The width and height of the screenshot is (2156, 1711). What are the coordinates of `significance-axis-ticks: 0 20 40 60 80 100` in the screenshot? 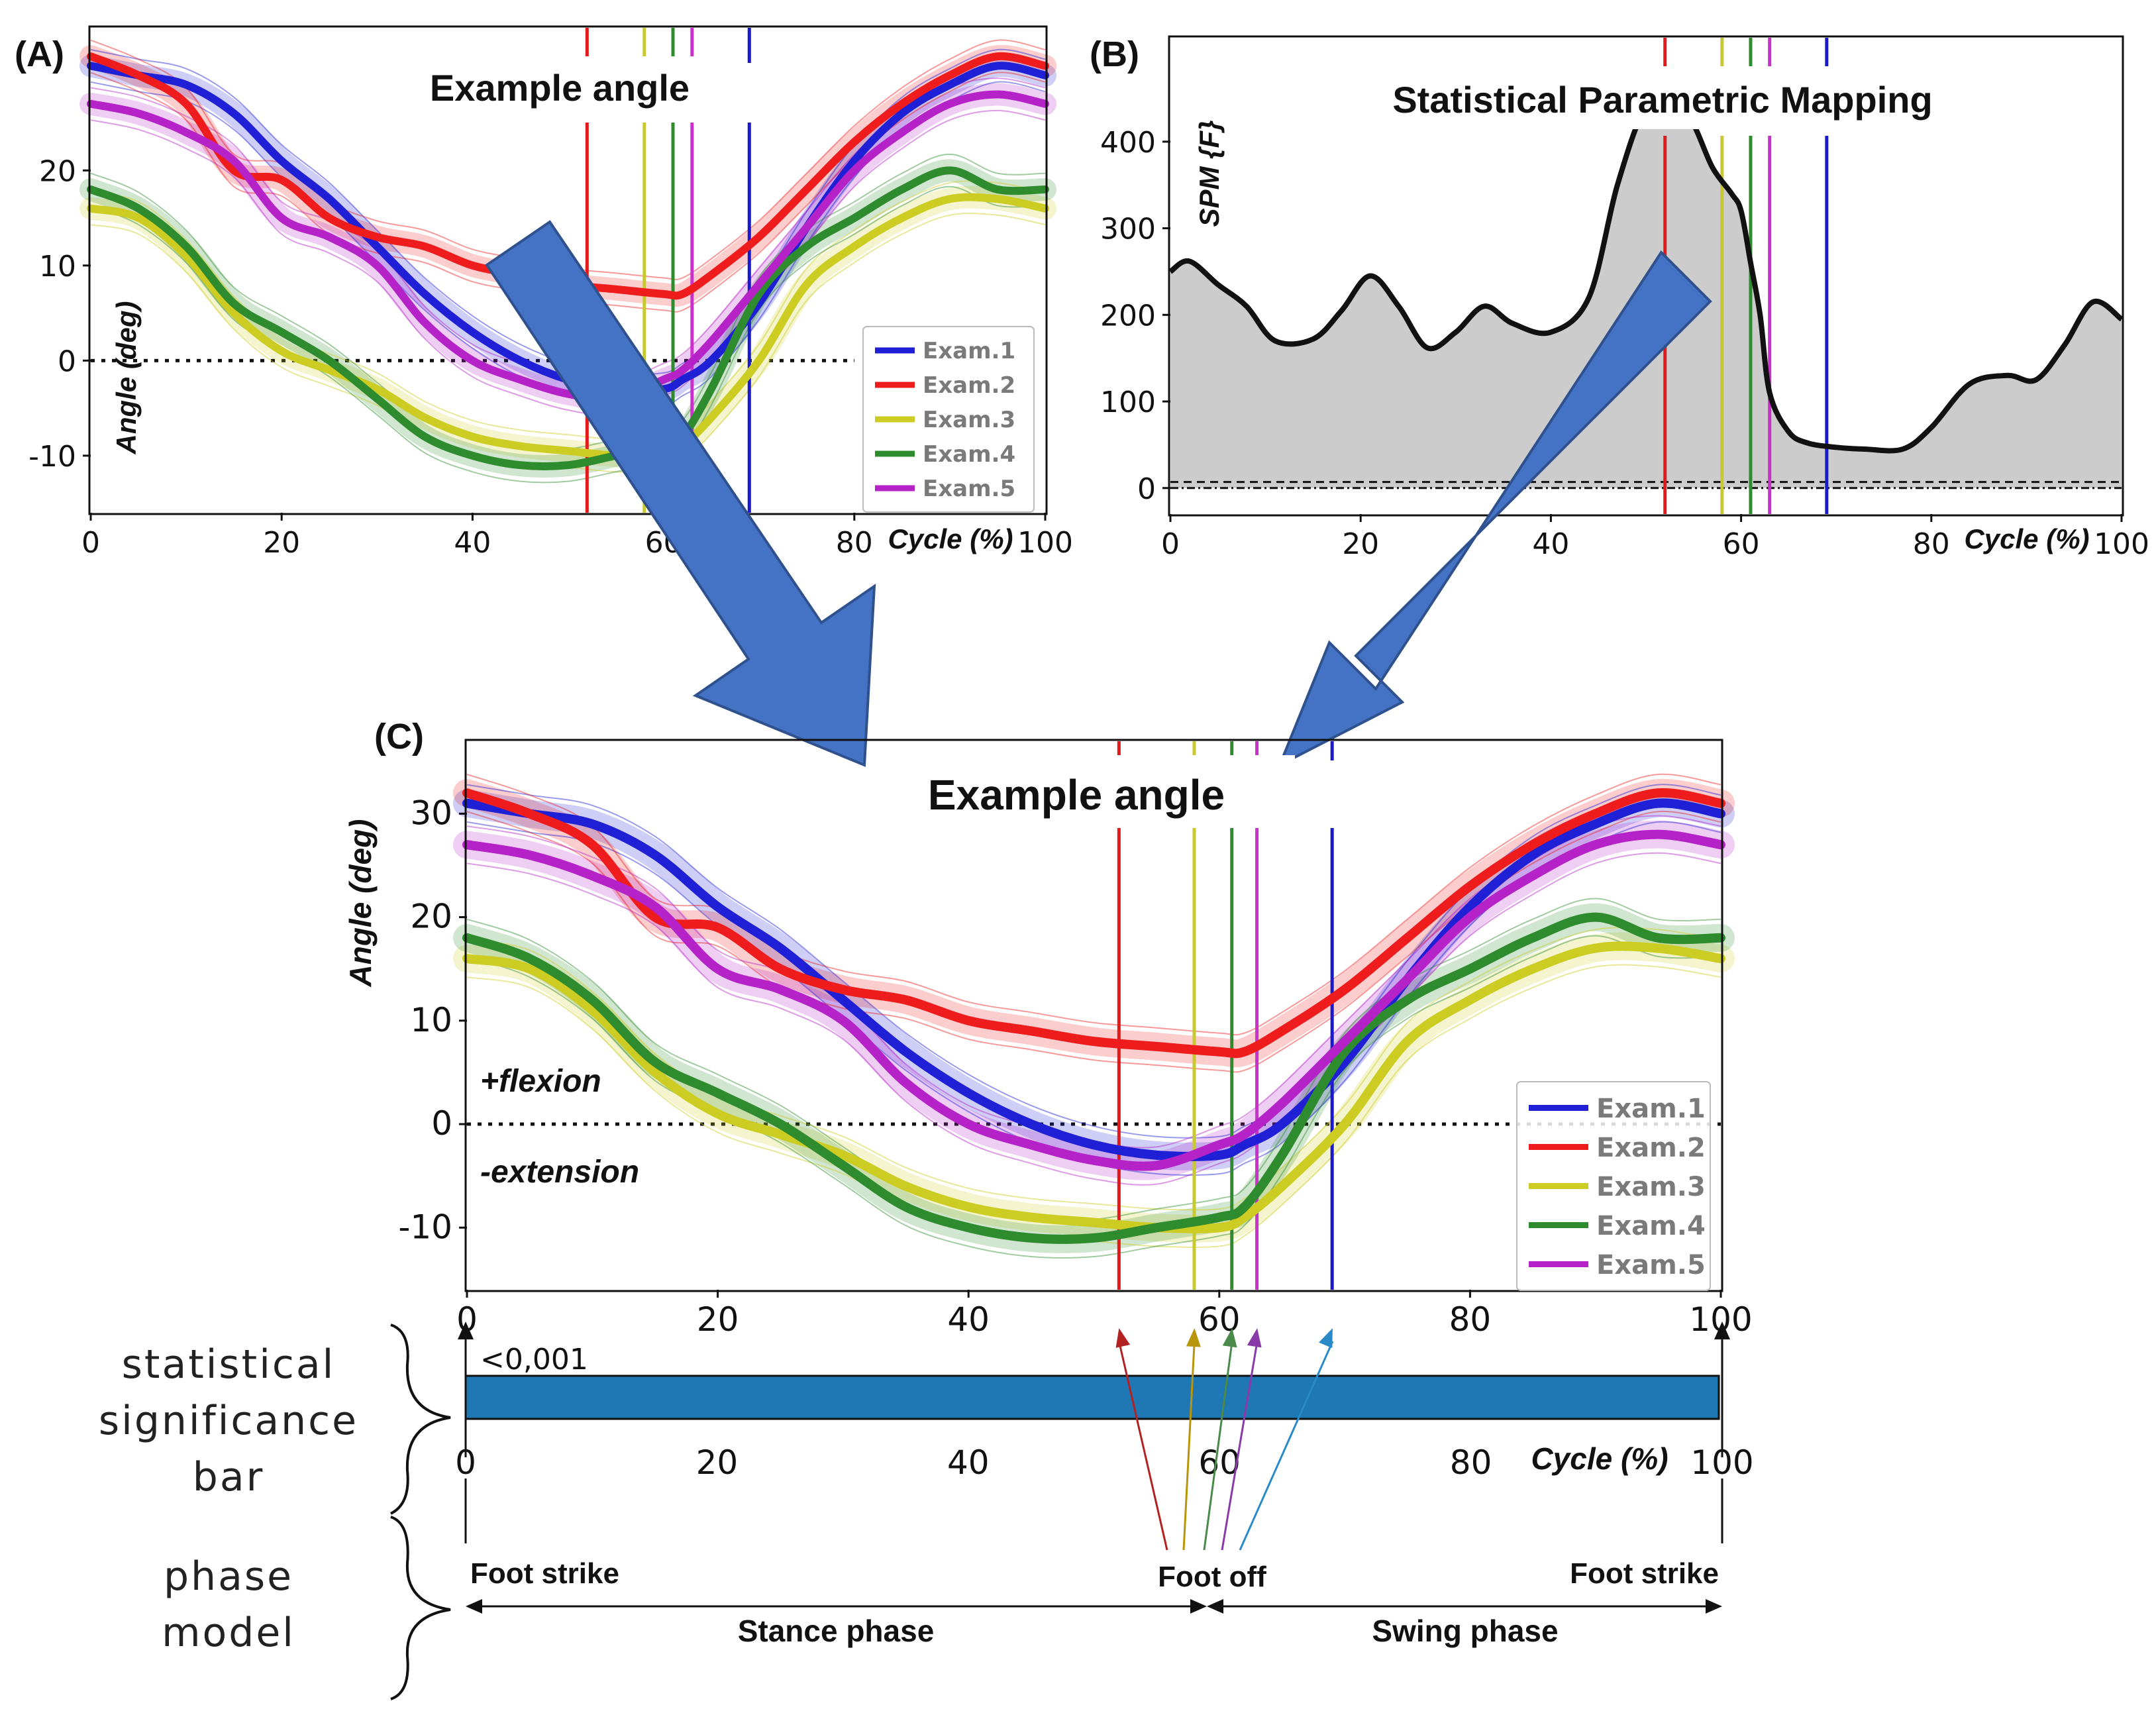 It's located at (1104, 1463).